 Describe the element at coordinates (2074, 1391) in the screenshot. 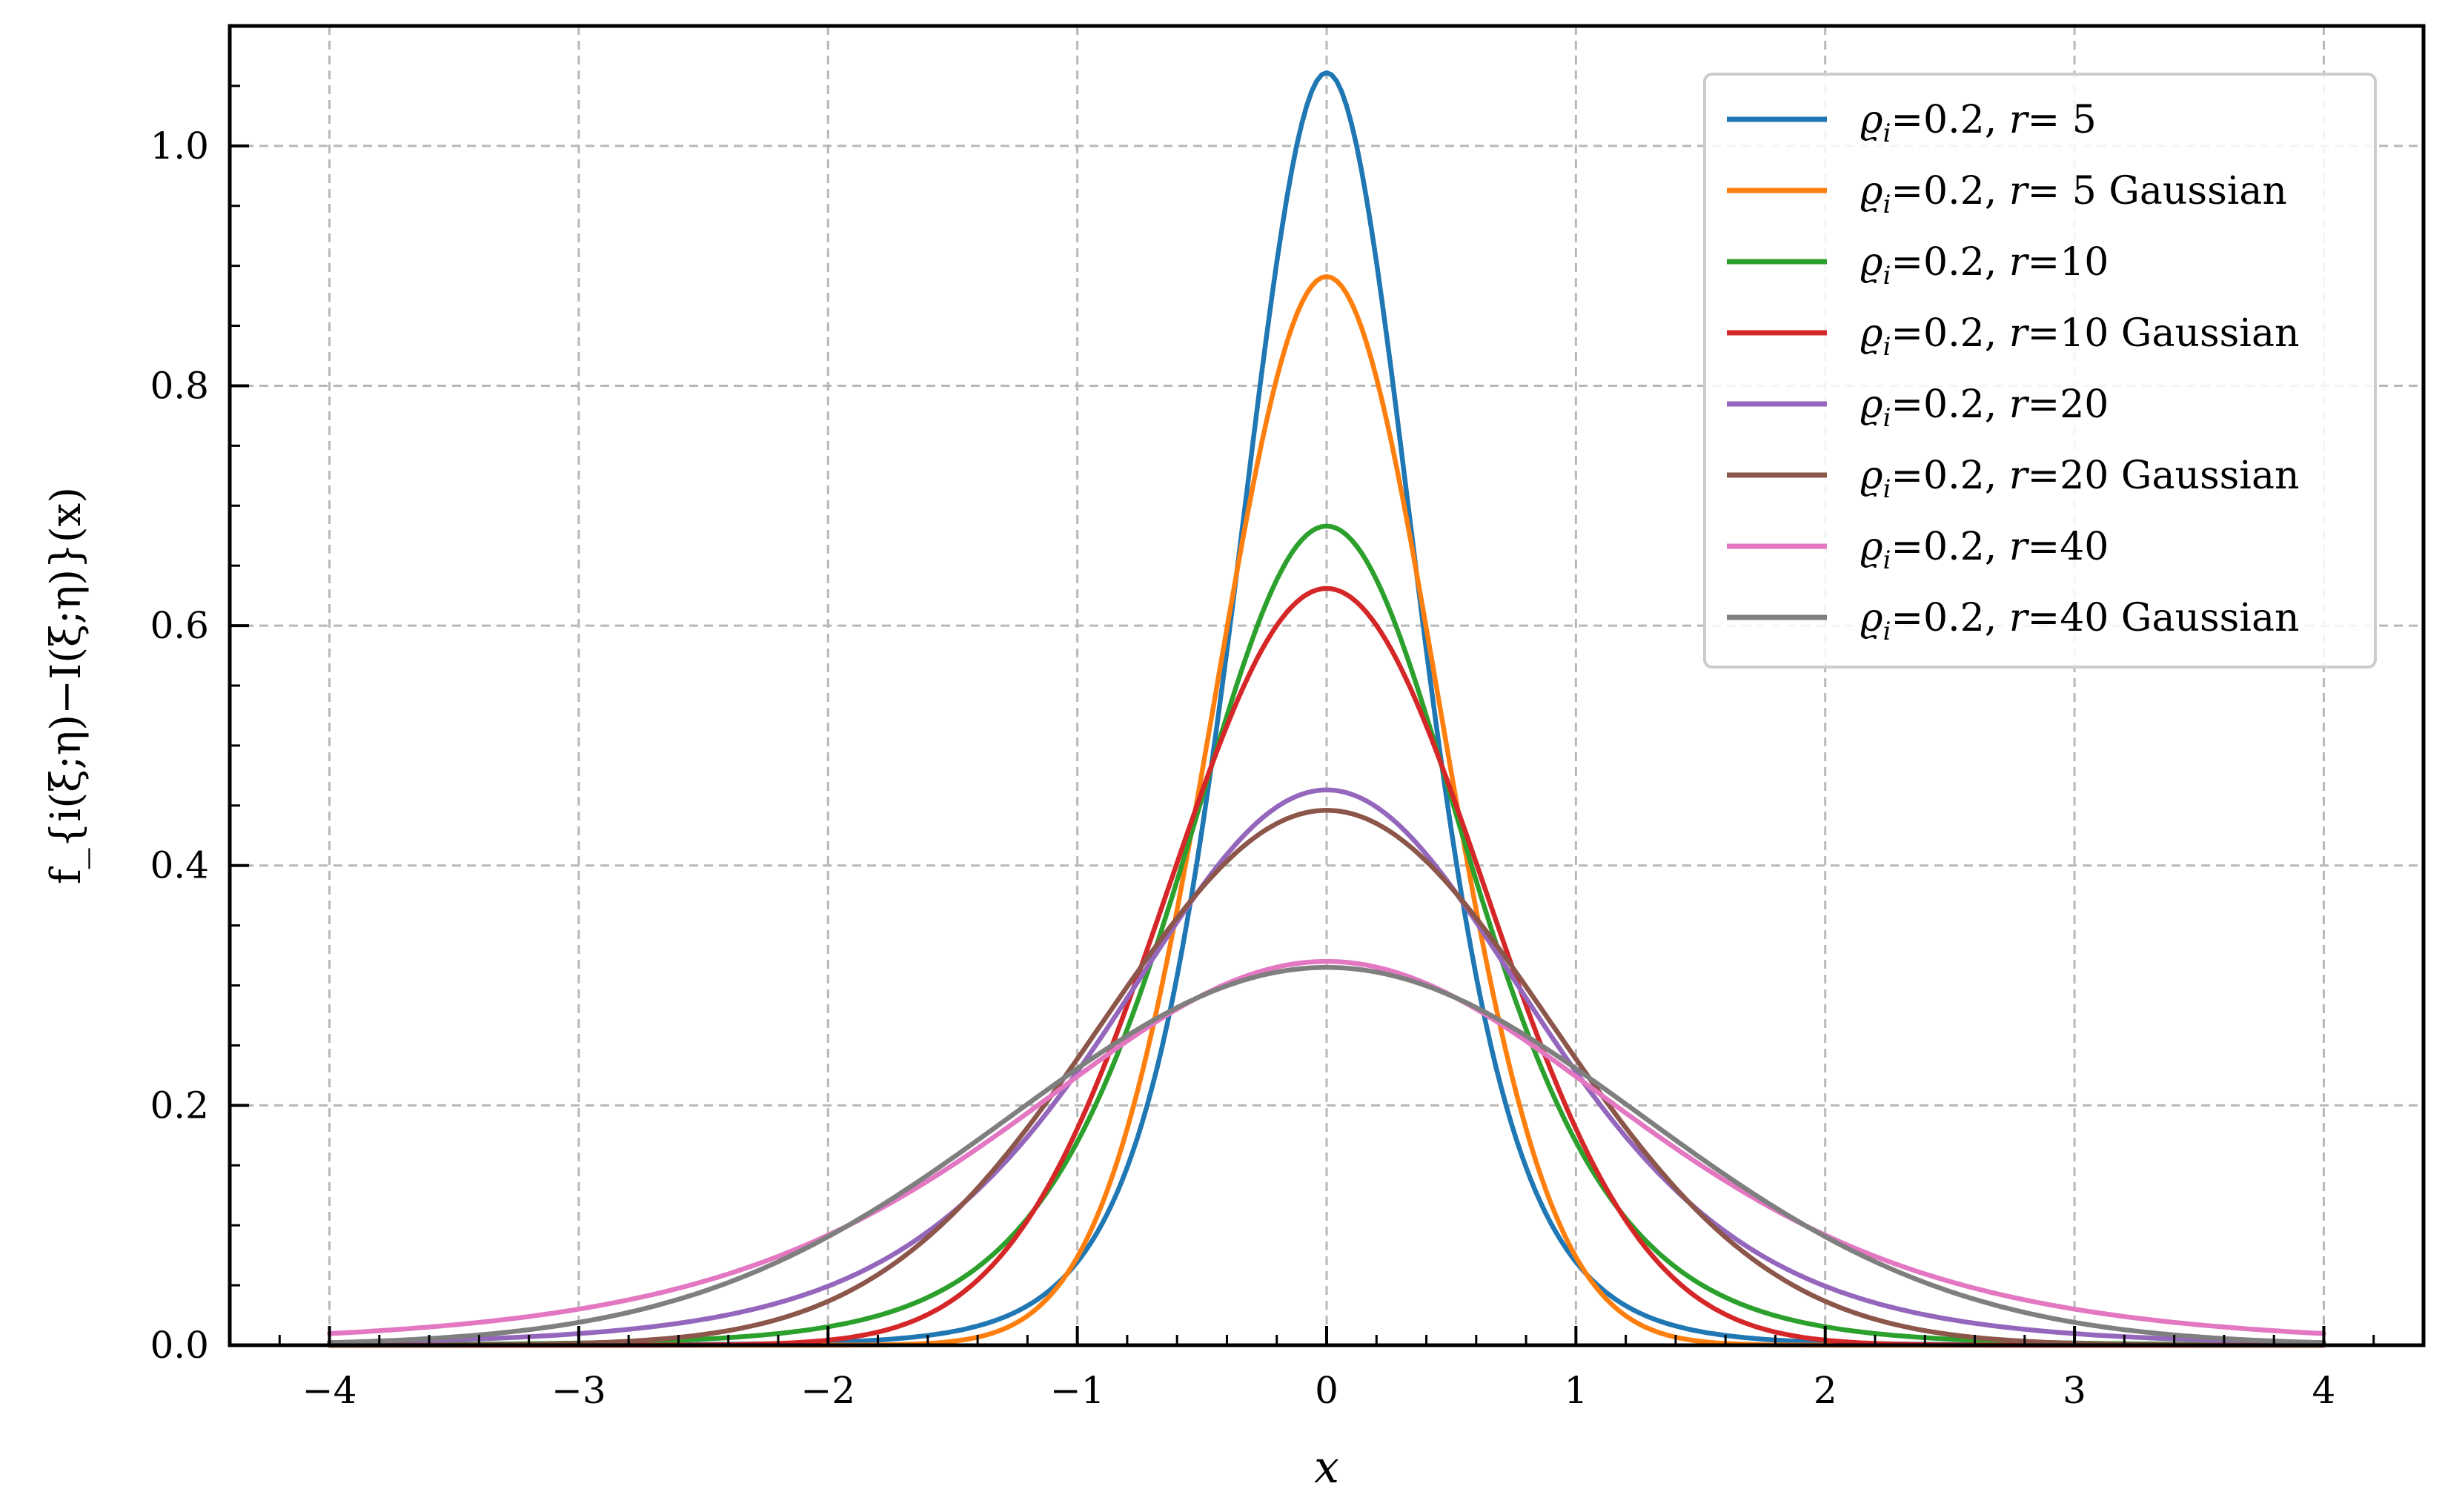

I see `x-tick-label: 3` at that location.